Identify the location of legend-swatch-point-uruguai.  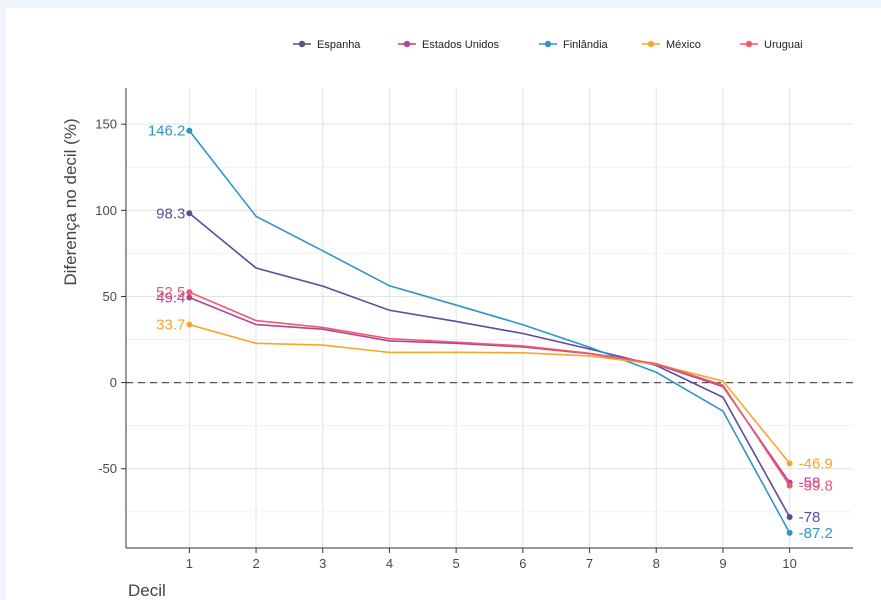
(749, 44).